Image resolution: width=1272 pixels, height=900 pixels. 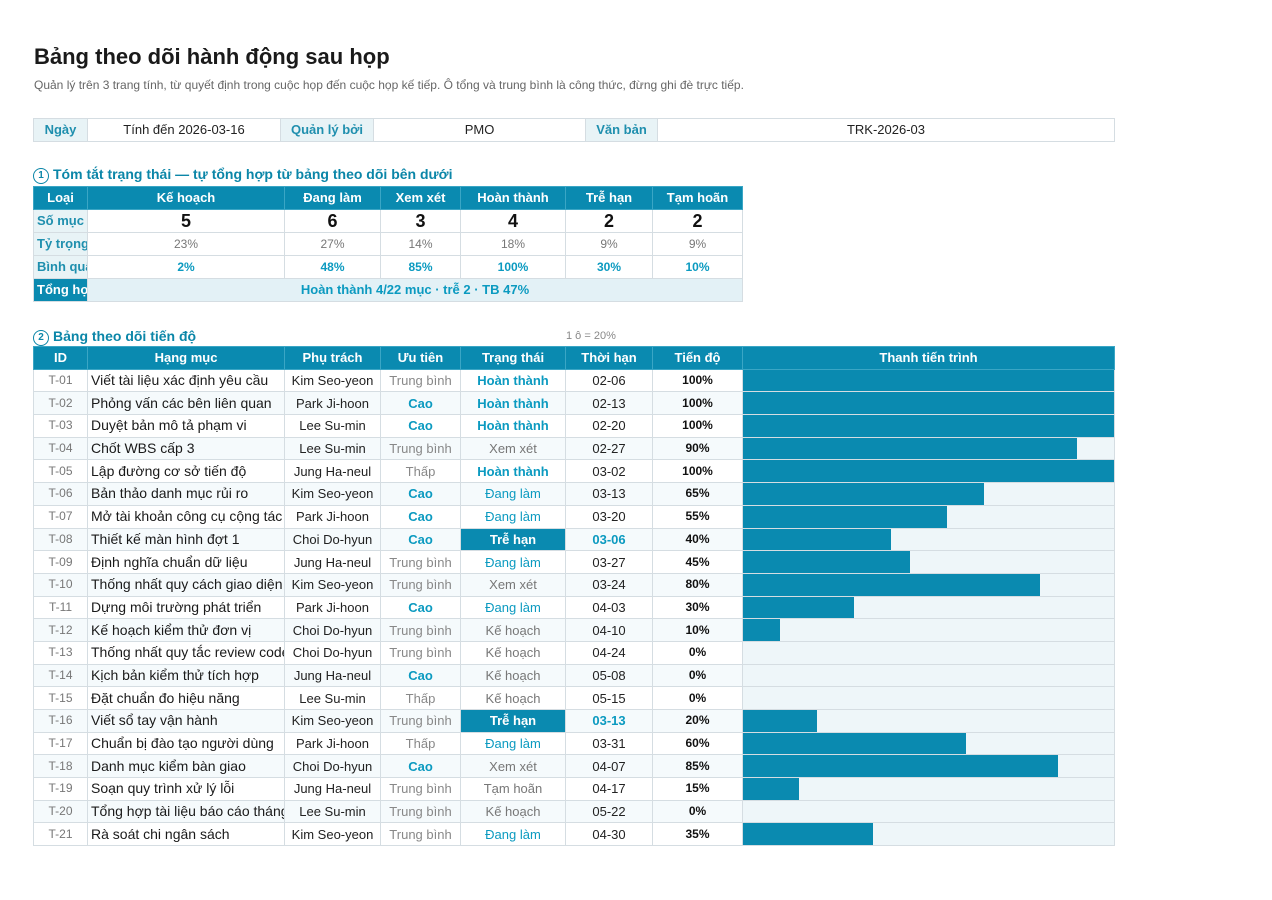 What do you see at coordinates (697, 630) in the screenshot?
I see `task-progress: 10%` at bounding box center [697, 630].